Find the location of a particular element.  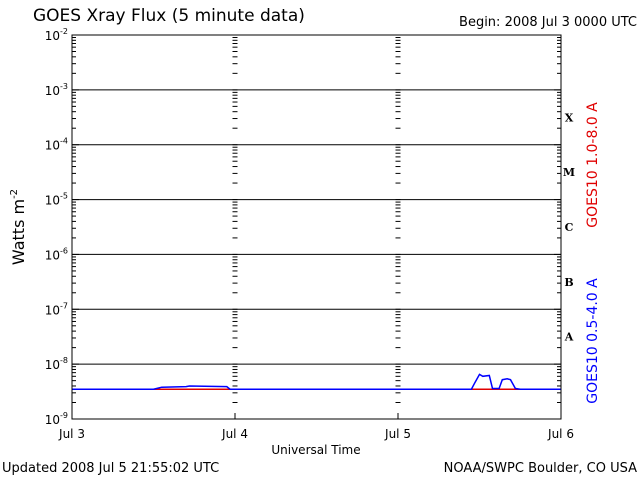

y-tick-label-exponent: -4 is located at coordinates (64, 141).